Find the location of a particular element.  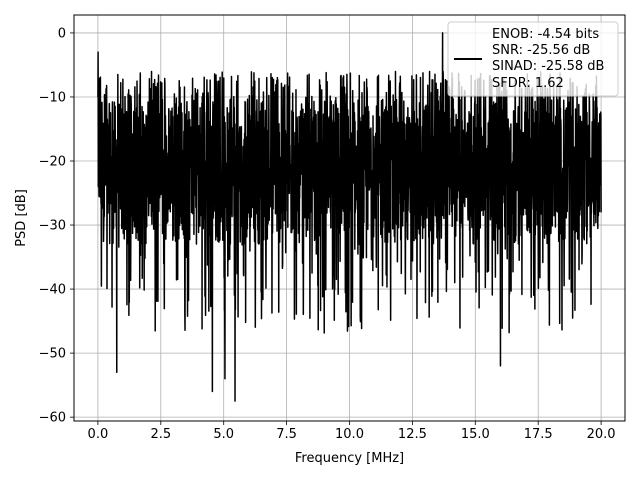

y-tick-label: −20 is located at coordinates (52, 162).